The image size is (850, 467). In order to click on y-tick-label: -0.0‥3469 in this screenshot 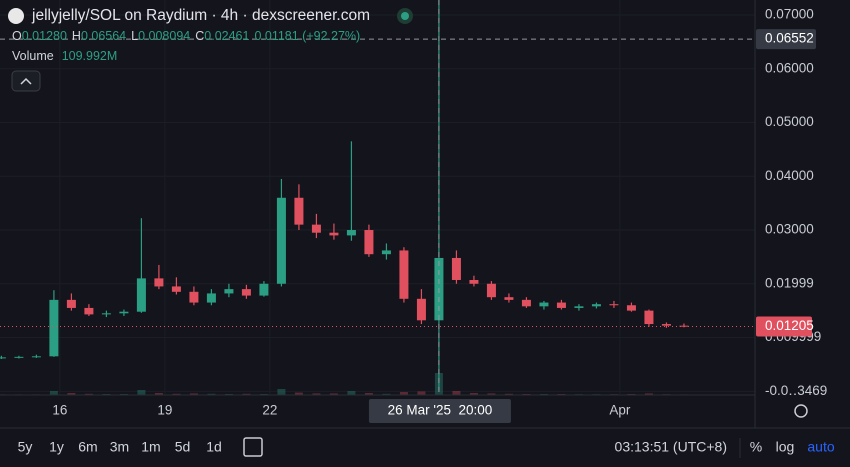, I will do `click(796, 390)`.